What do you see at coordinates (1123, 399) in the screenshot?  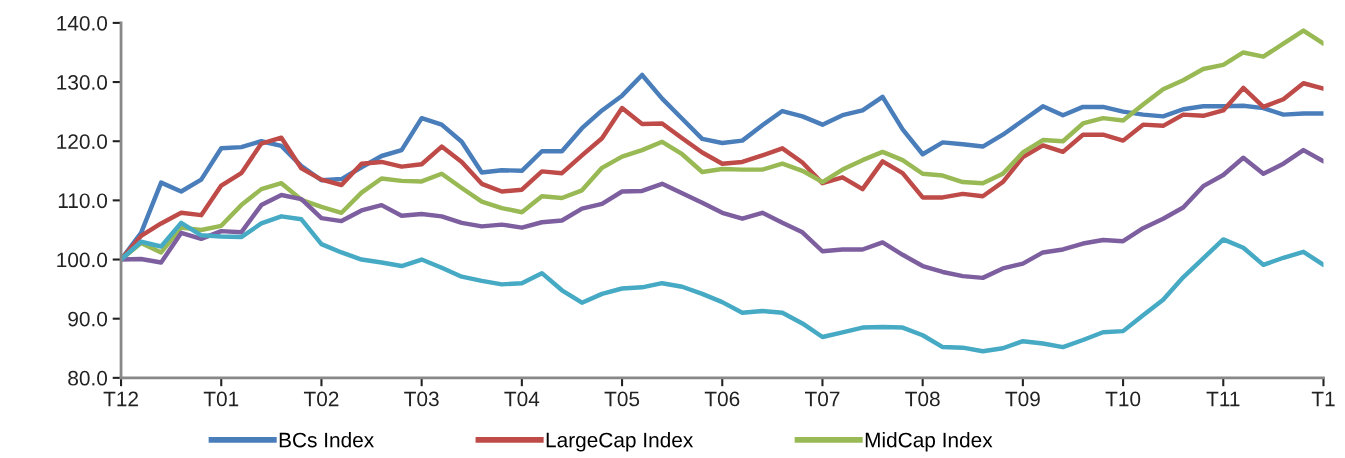 I see `x-tick-label: T10` at bounding box center [1123, 399].